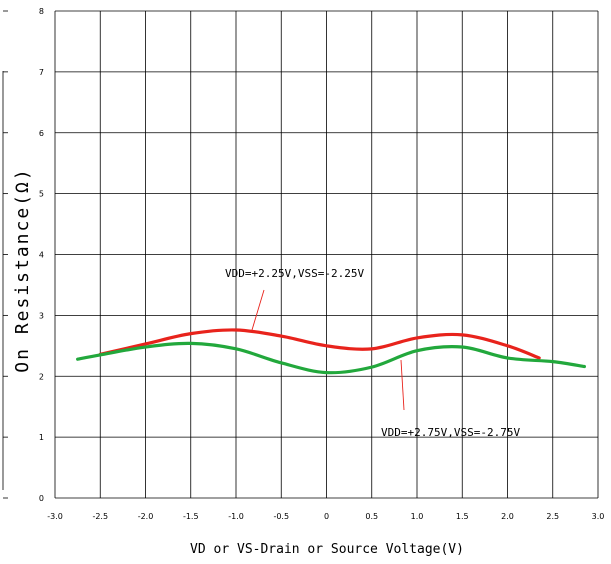 This screenshot has width=611, height=564. Describe the element at coordinates (450, 432) in the screenshot. I see `series-annotation-label: VDD=+2.75V,VSS=-2.75V` at that location.